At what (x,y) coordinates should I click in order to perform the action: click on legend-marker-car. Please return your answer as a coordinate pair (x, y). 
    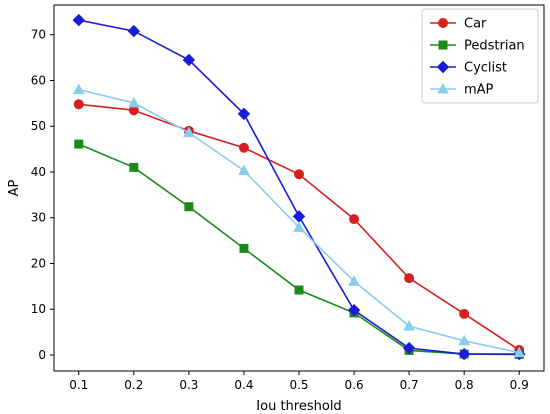
    Looking at the image, I should click on (443, 23).